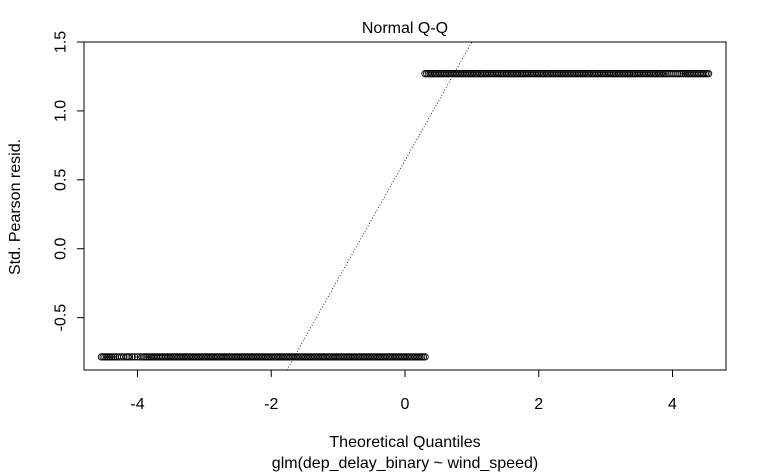 The height and width of the screenshot is (475, 770). What do you see at coordinates (15, 207) in the screenshot?
I see `y-axis-label: Std. Pearson resid.` at bounding box center [15, 207].